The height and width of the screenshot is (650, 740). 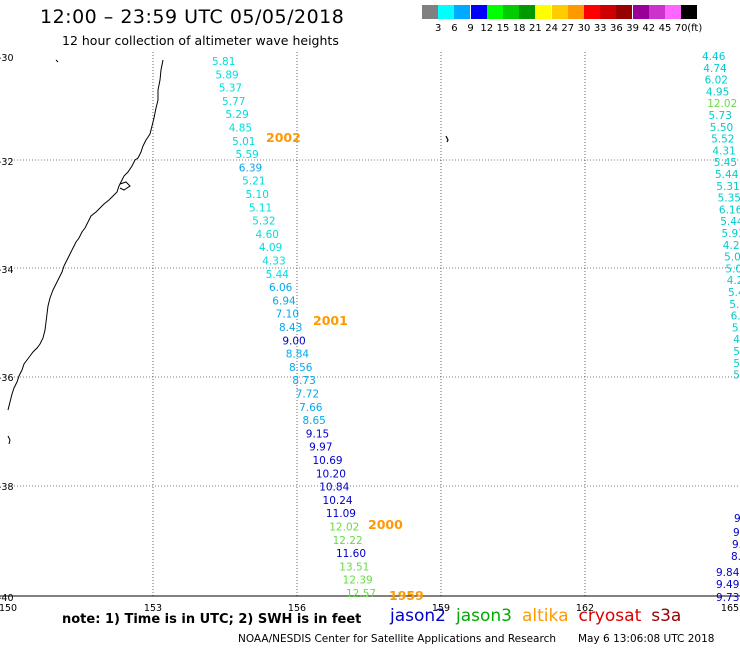 I want to click on coastline, so click(x=85, y=235).